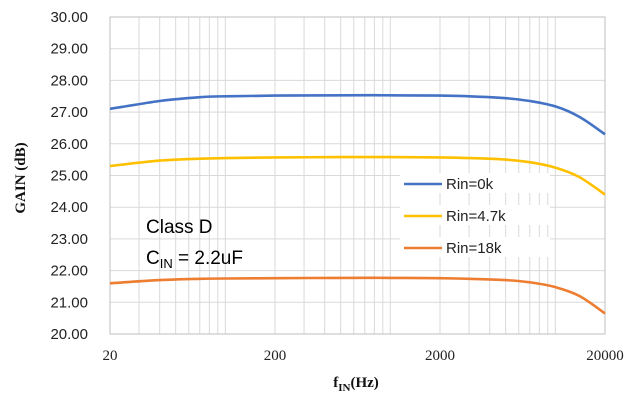  Describe the element at coordinates (21, 177) in the screenshot. I see `y-axis-title: GAIN (dB)` at that location.